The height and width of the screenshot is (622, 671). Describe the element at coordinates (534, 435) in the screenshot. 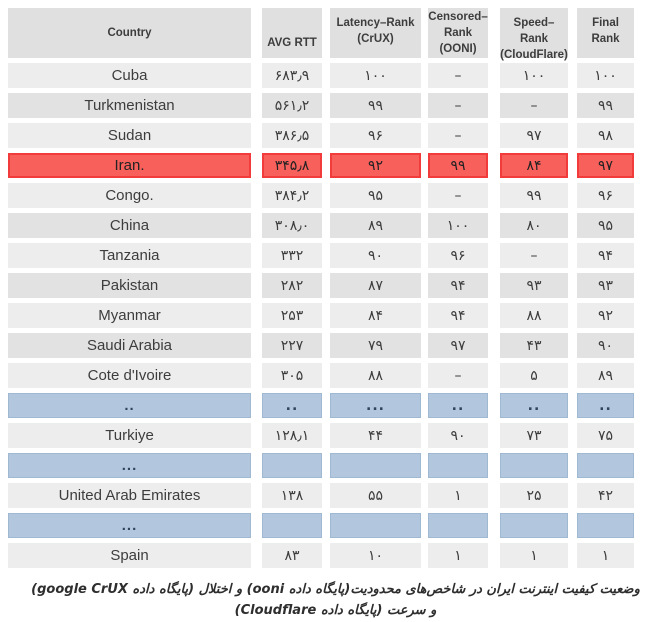

I see `speed-rank-cell: ۷۳` at that location.